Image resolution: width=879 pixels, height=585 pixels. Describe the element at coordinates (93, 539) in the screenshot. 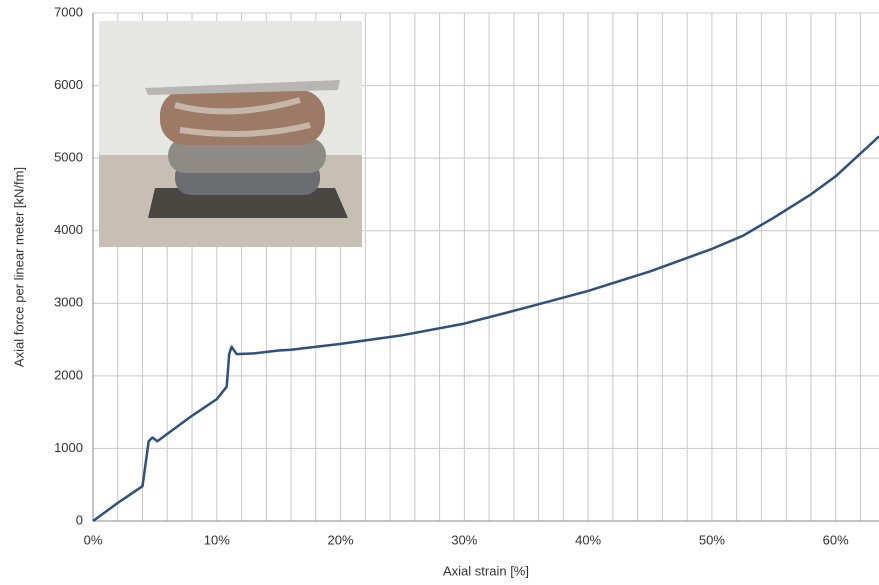

I see `x-tick-label: 0%` at that location.